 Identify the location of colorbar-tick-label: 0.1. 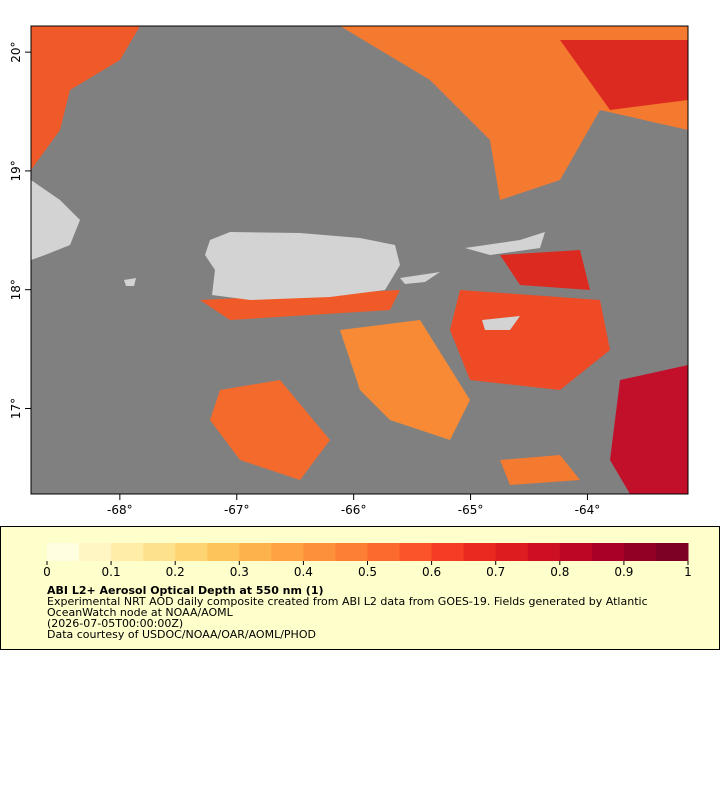
(111, 572).